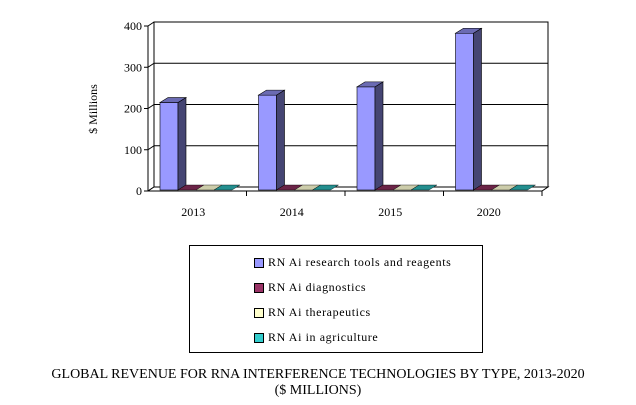 Image resolution: width=636 pixels, height=405 pixels. I want to click on x-tick-label: 2014, so click(292, 212).